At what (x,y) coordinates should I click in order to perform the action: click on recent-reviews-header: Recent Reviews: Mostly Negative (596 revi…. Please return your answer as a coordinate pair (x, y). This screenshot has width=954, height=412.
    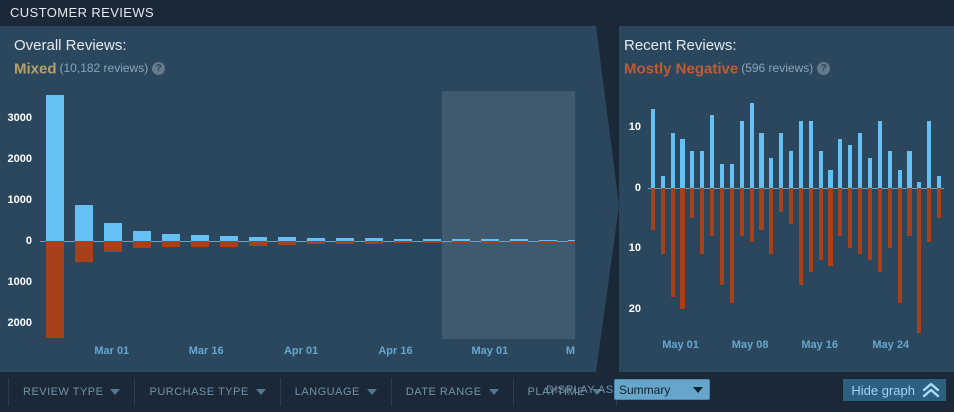
    Looking at the image, I should click on (782, 58).